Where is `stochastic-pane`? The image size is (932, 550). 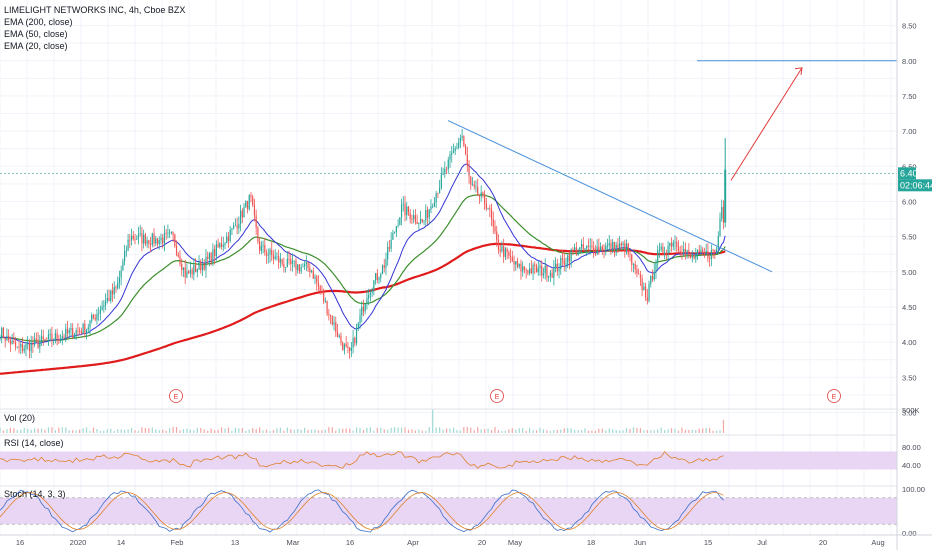
stochastic-pane is located at coordinates (466, 509).